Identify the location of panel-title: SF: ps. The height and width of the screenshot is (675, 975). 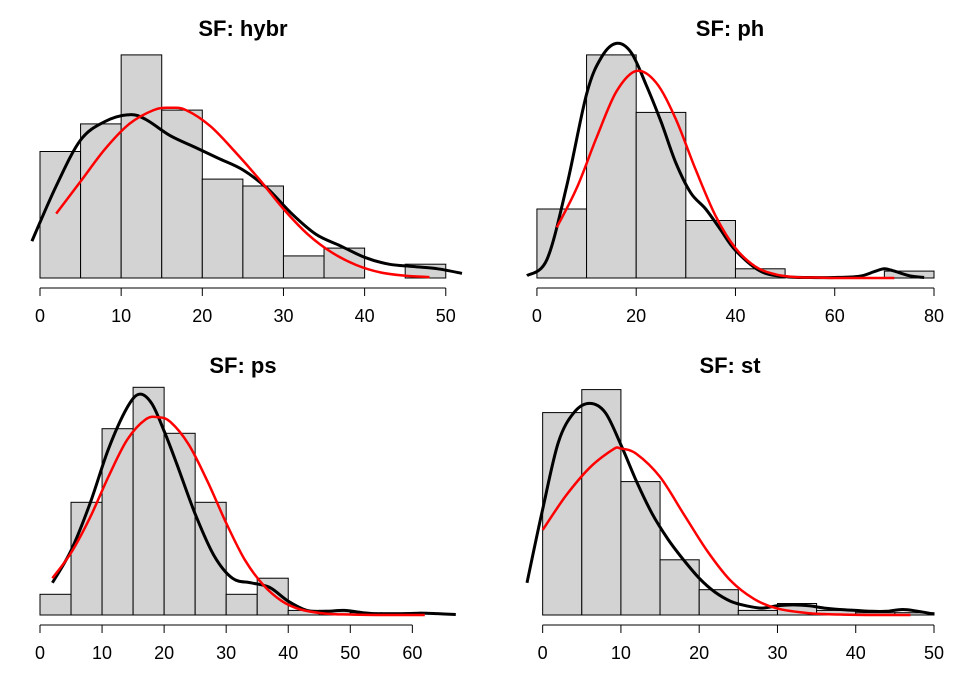
(242, 365).